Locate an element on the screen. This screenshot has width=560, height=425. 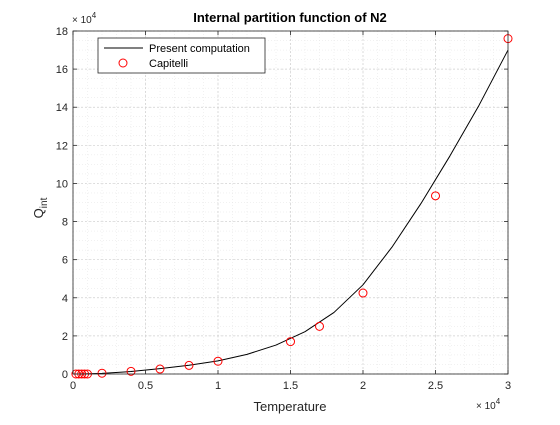
y-exponent-power: 4 is located at coordinates (94, 15).